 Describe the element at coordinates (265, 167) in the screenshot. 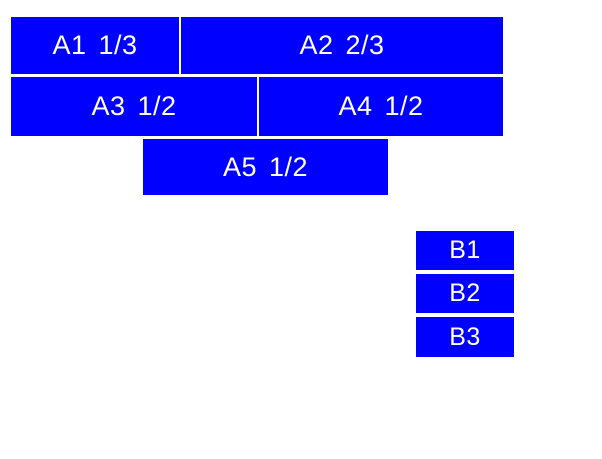

I see `box-a5: A5 1/2` at that location.